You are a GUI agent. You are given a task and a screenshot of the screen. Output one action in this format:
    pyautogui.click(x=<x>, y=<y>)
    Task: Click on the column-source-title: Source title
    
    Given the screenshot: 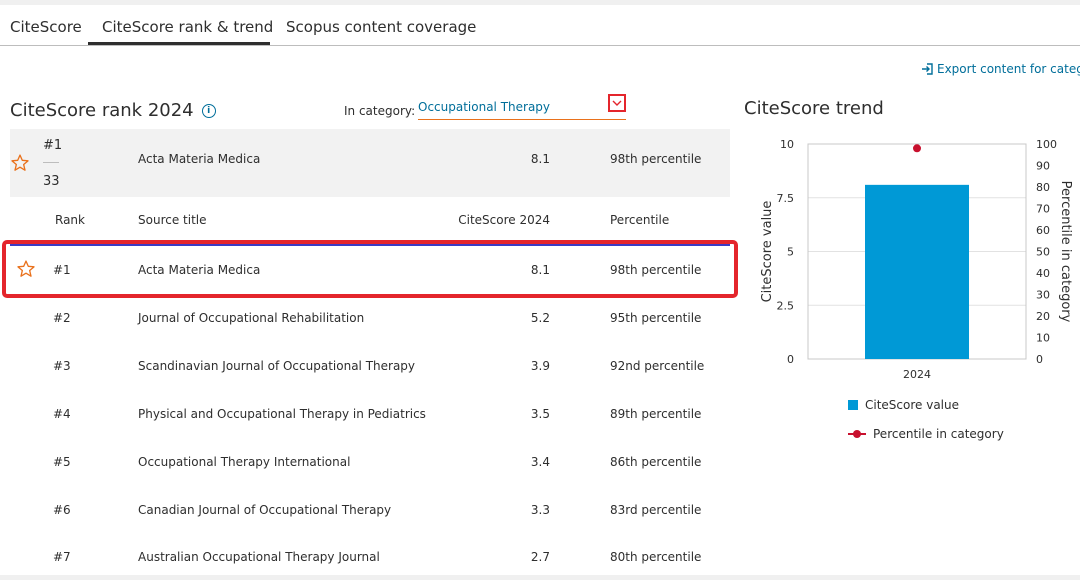 What is the action you would take?
    pyautogui.click(x=172, y=220)
    